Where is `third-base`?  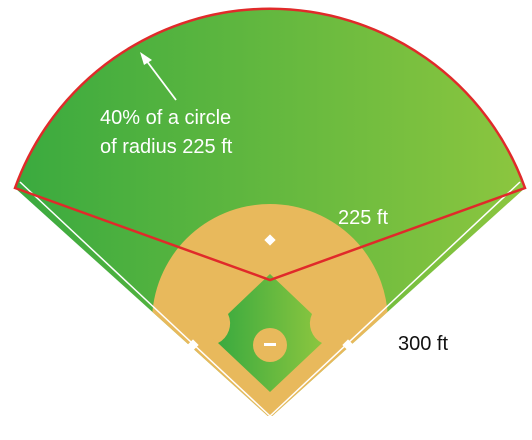 third-base is located at coordinates (193, 345).